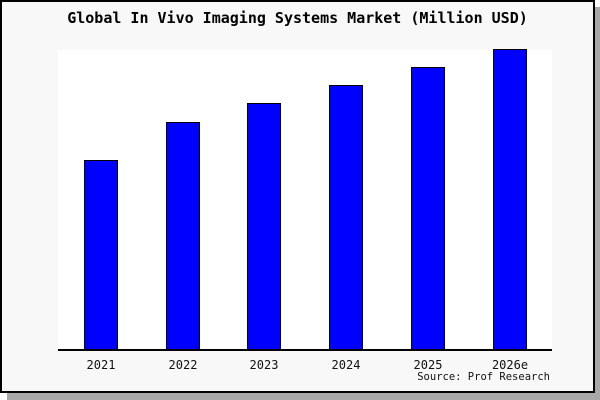  Describe the element at coordinates (428, 365) in the screenshot. I see `x-tick-label-2025: 2025` at that location.